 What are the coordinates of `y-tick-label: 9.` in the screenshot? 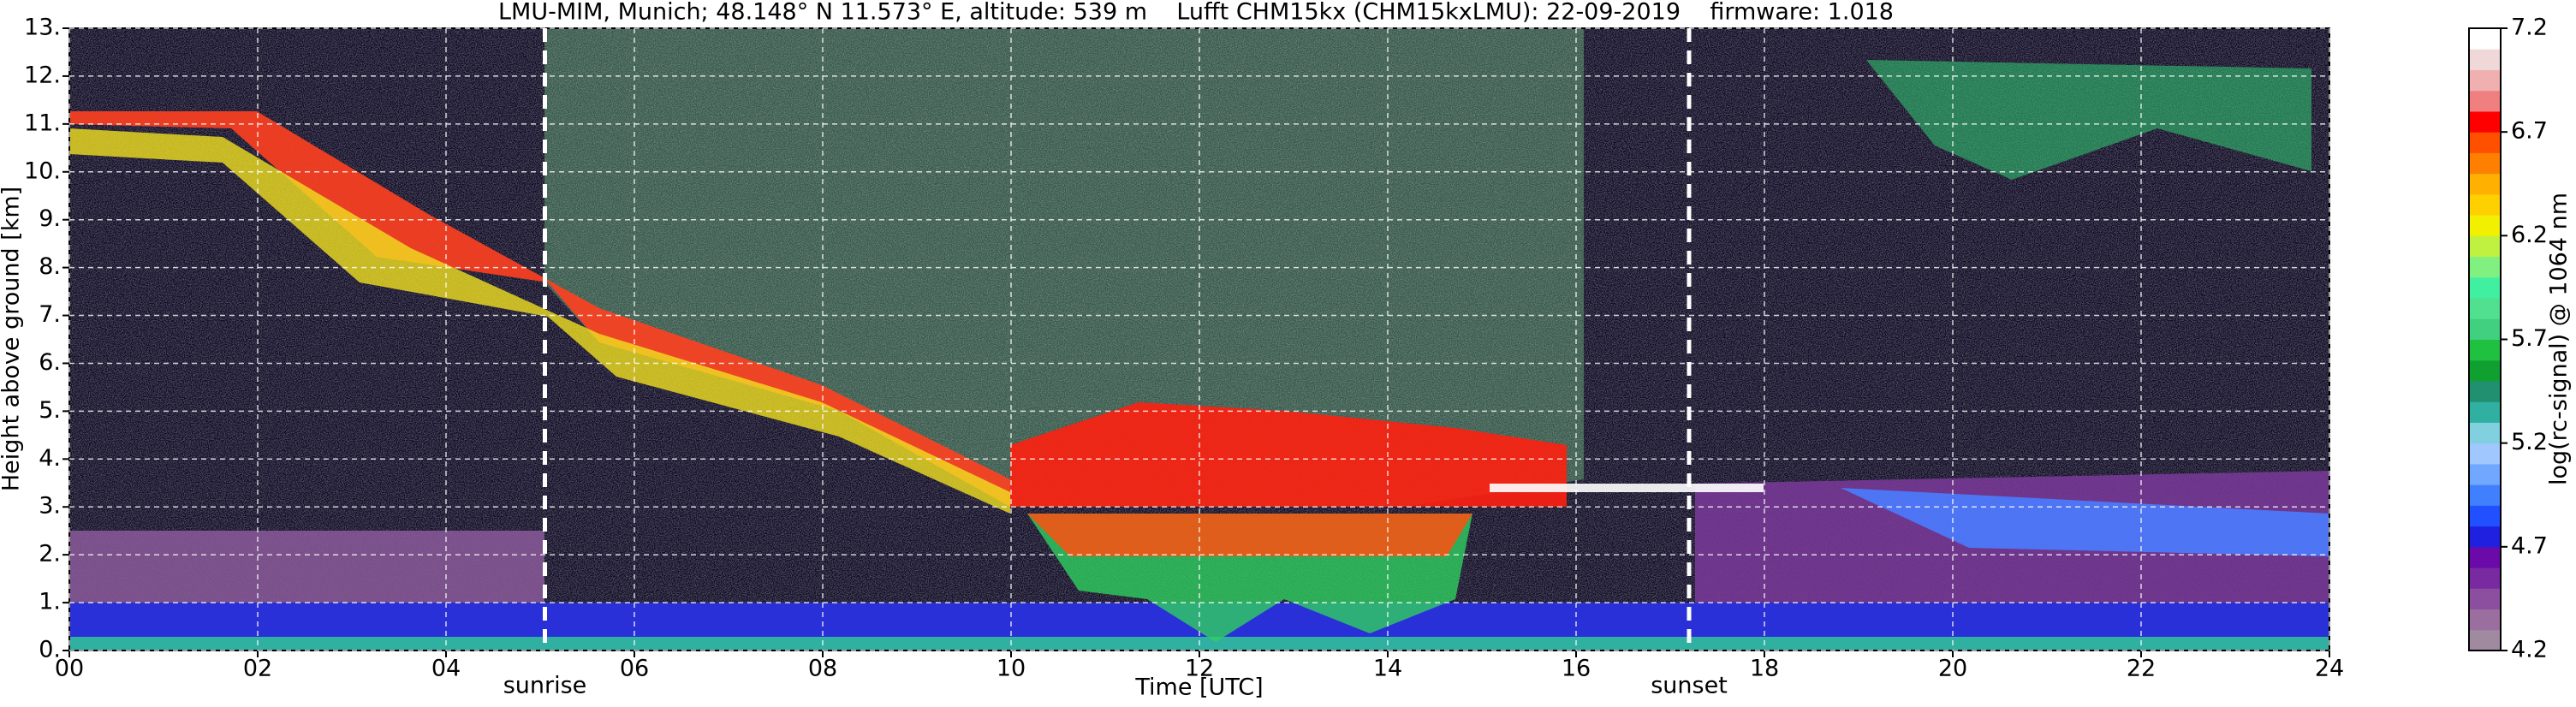 It's located at (50, 218).